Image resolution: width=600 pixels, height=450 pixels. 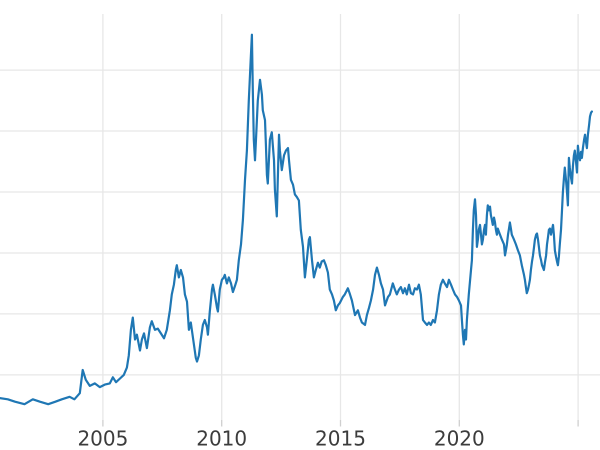 I want to click on x-tick-label: 2015, so click(x=340, y=438).